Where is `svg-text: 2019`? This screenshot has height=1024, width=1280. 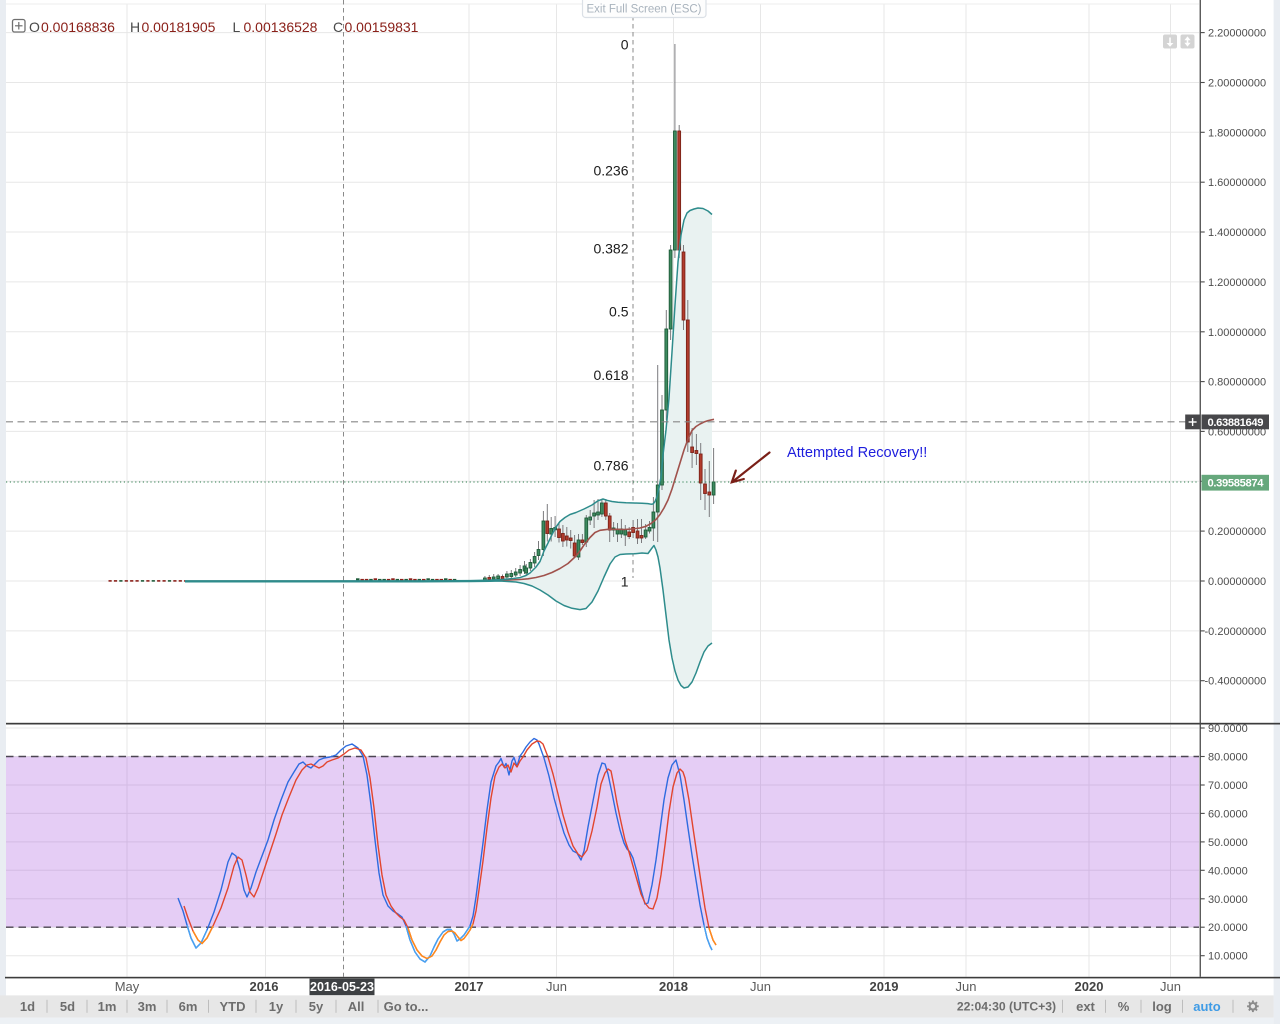
svg-text: 2019 is located at coordinates (884, 986).